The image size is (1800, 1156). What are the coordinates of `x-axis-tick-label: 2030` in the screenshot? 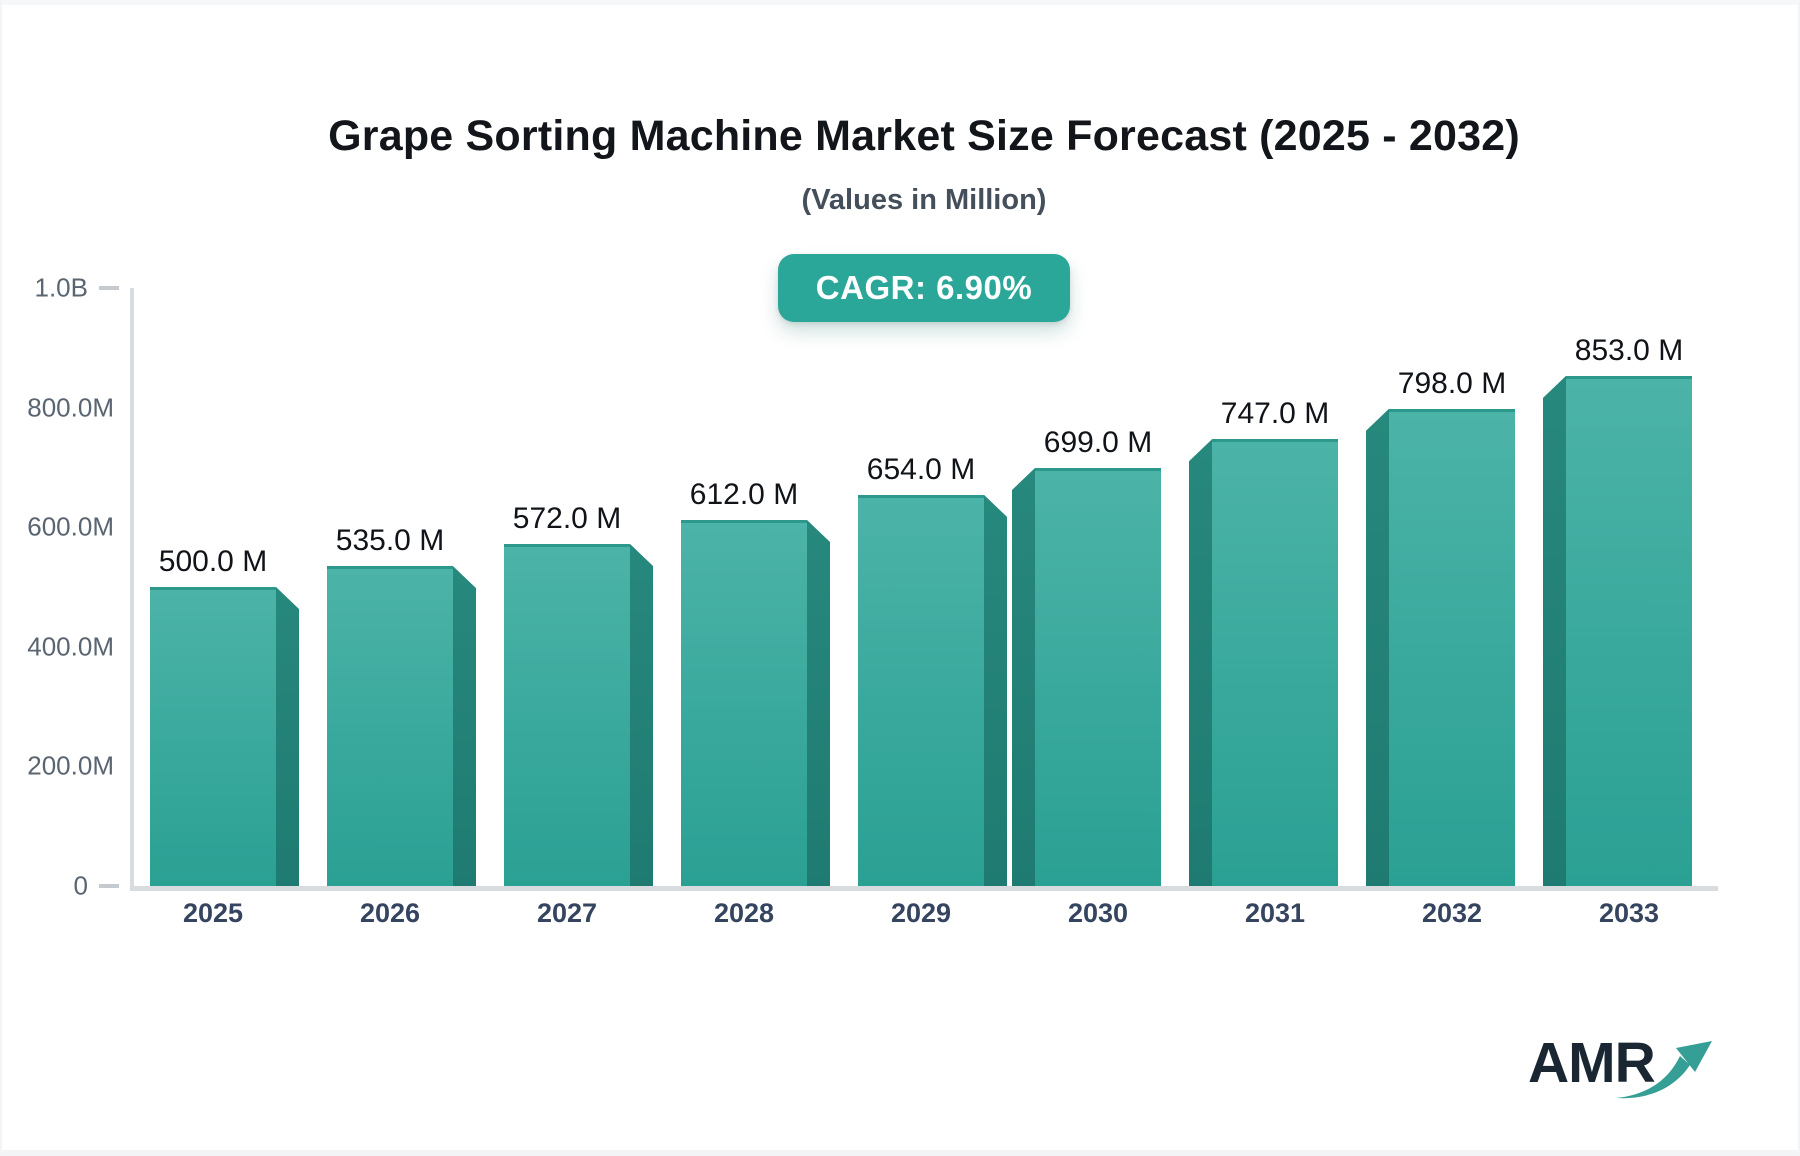 It's located at (1098, 913).